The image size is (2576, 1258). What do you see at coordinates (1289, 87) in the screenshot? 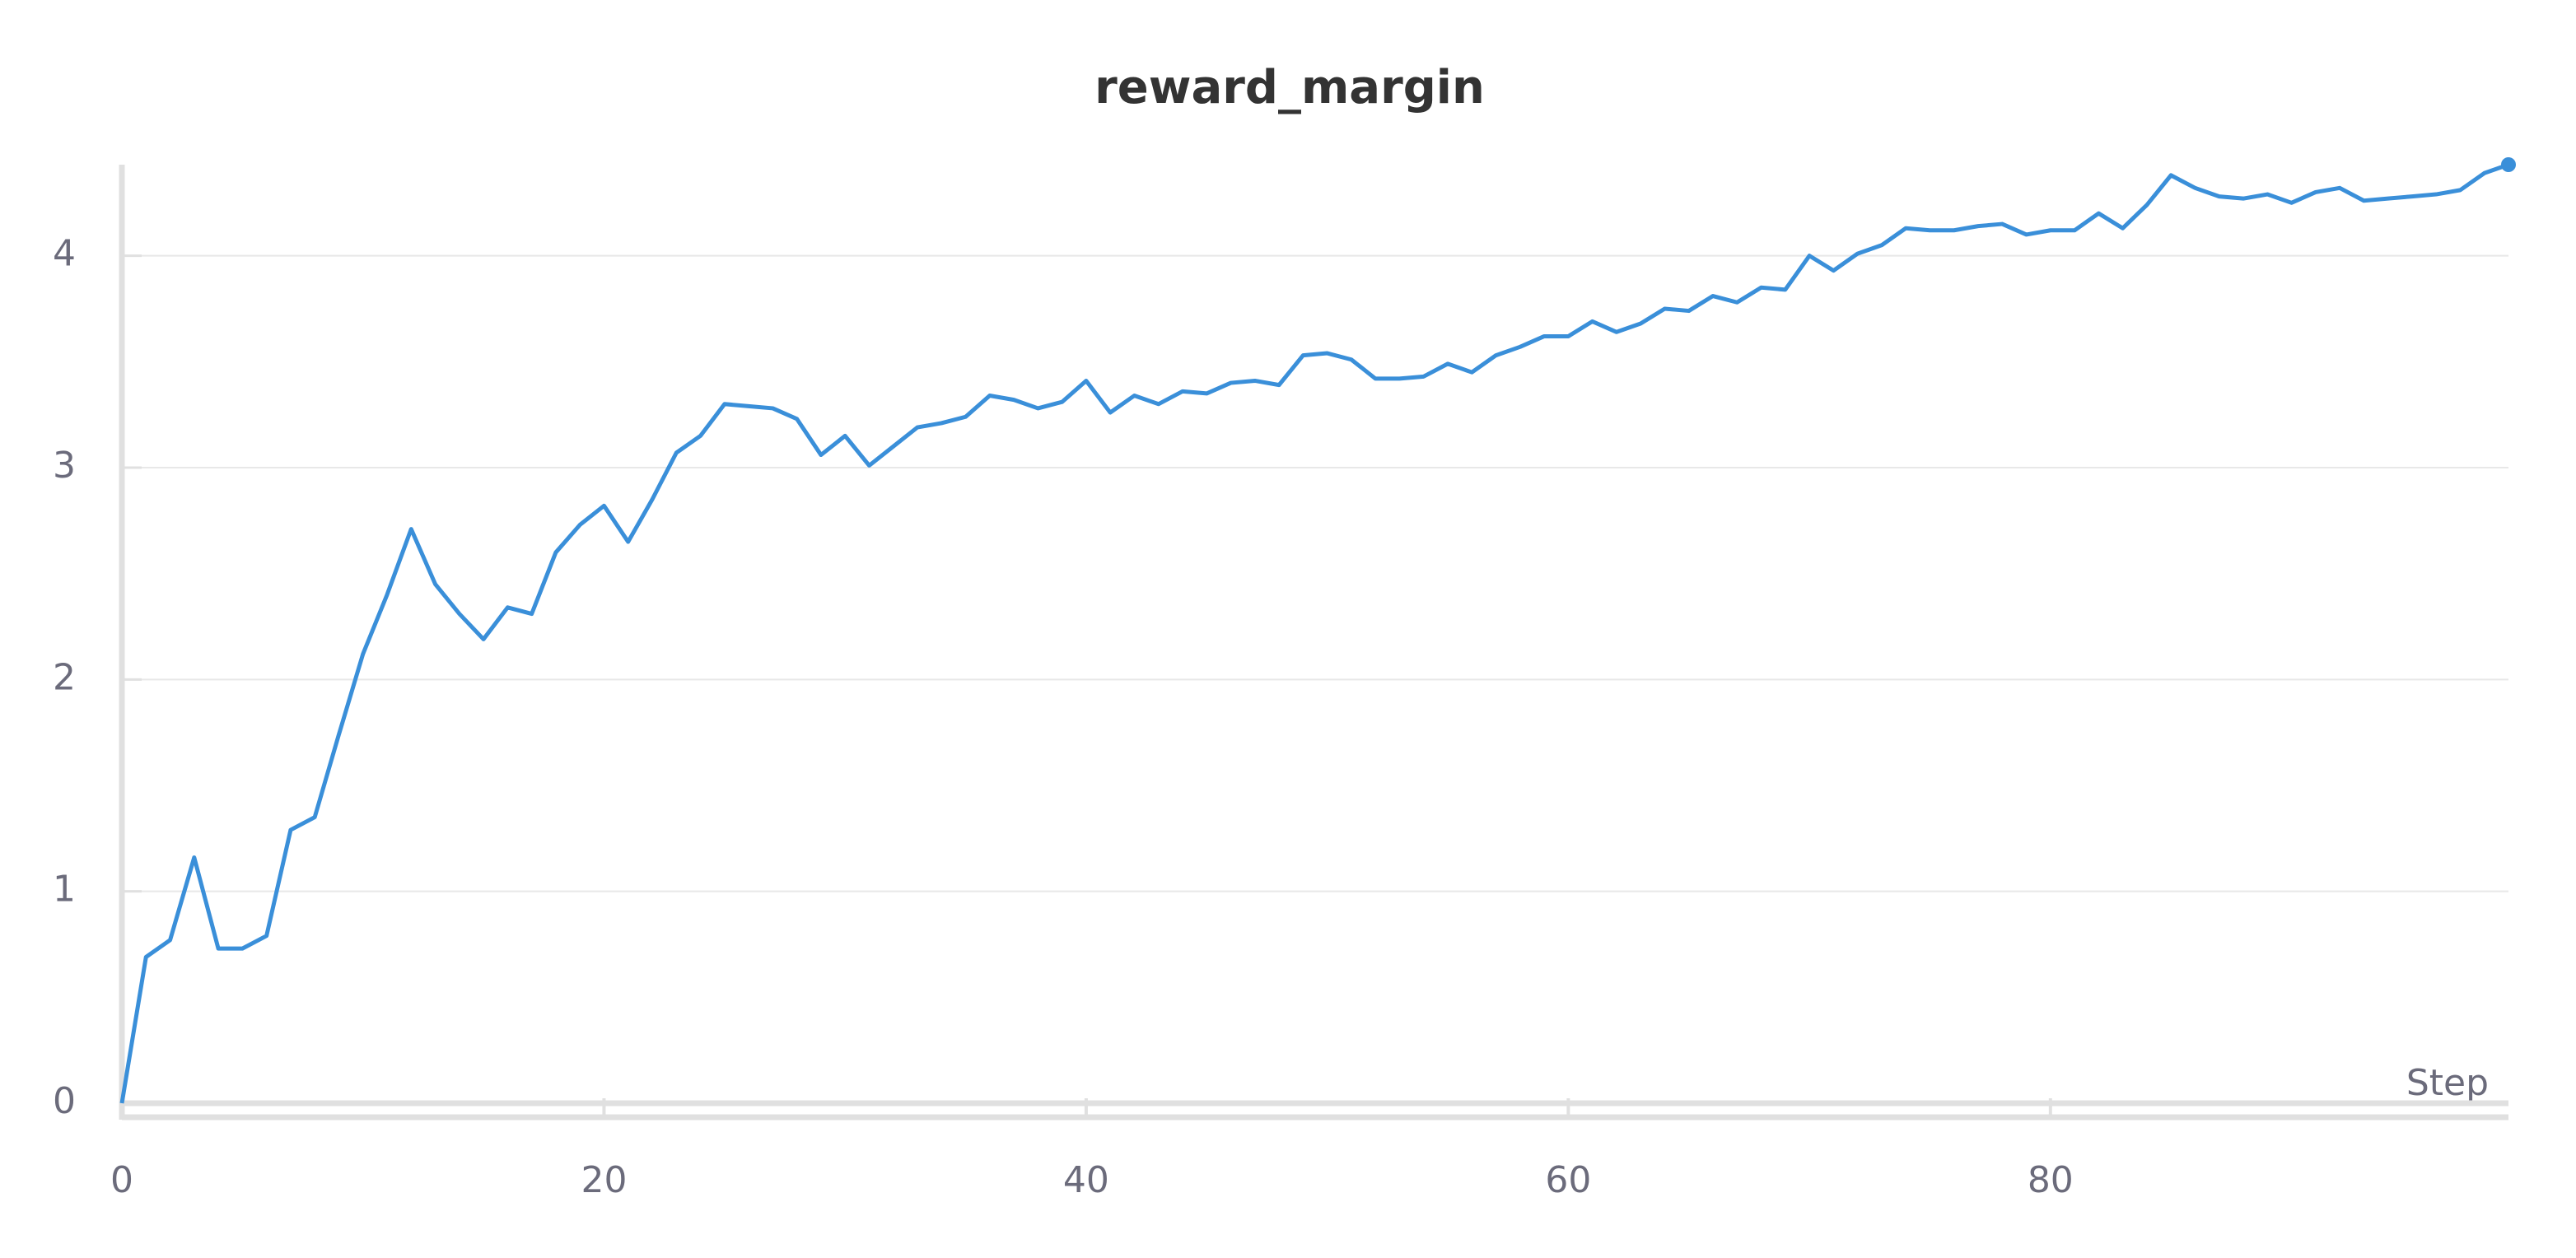
I see `chart-title: reward_margin` at bounding box center [1289, 87].